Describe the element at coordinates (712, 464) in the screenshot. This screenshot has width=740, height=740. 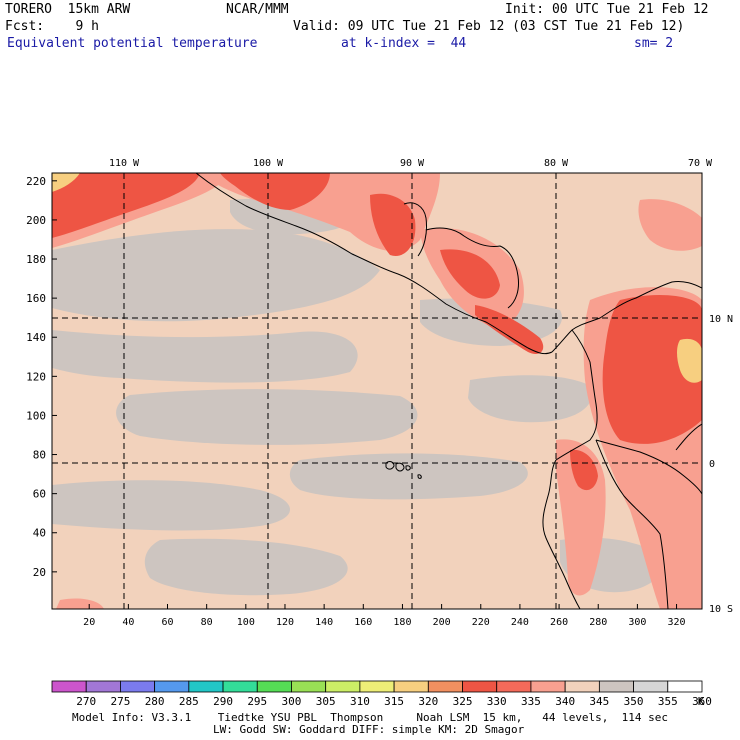
I see `latitude-label: 0` at that location.